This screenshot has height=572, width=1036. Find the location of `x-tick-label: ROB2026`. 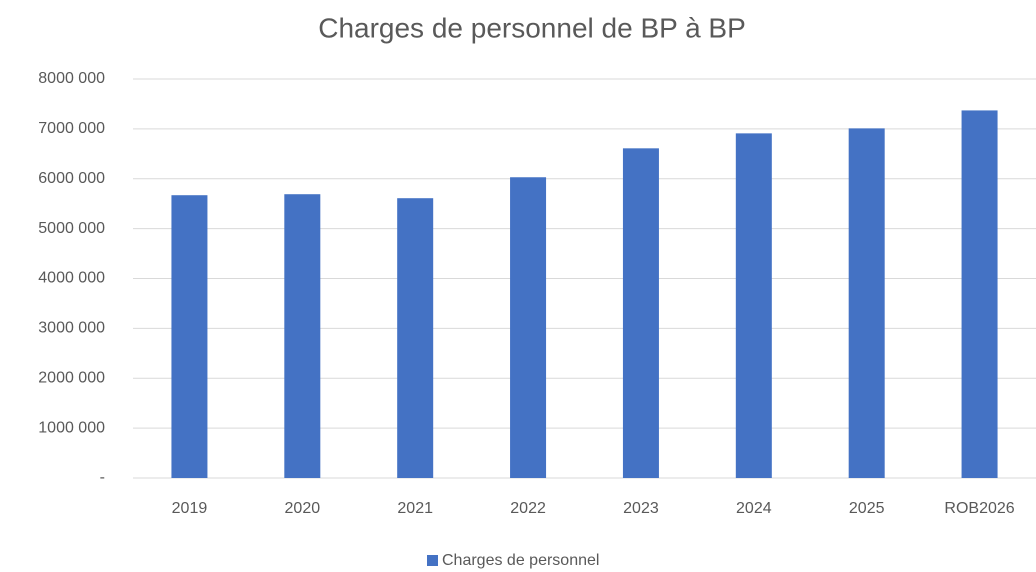

x-tick-label: ROB2026 is located at coordinates (979, 508).